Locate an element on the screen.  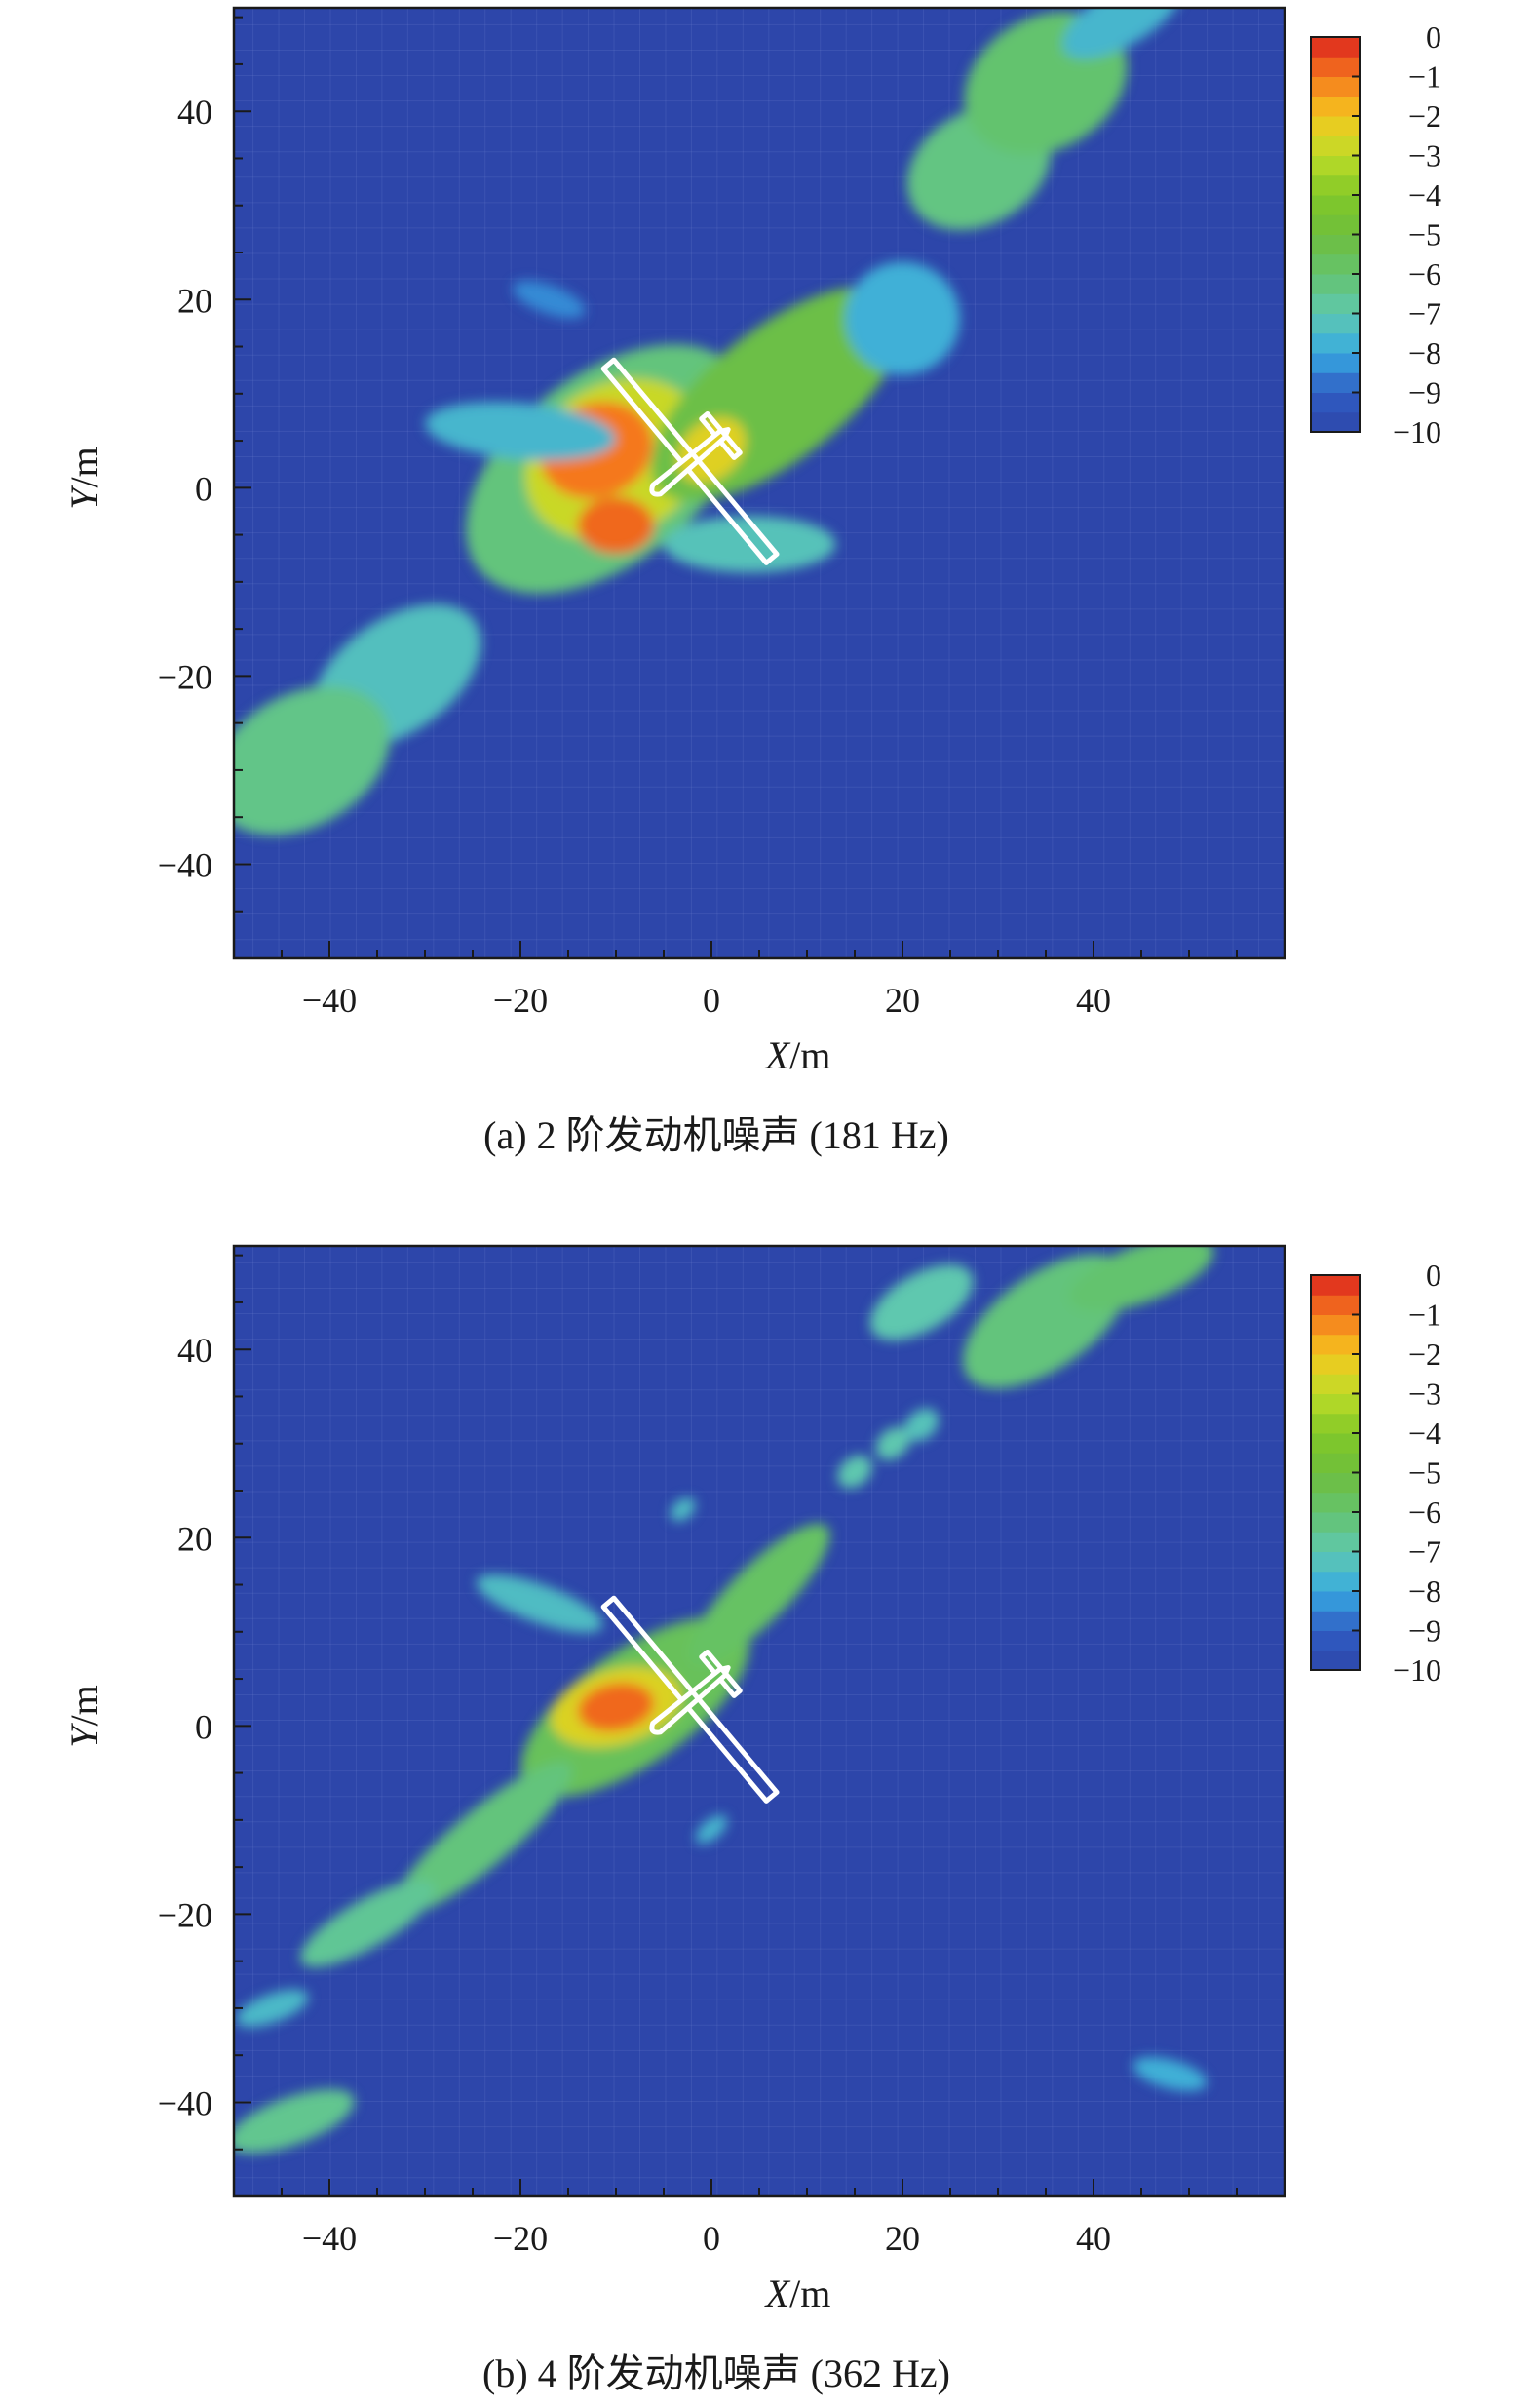
y-axis-label: Y/m is located at coordinates (84, 1716).